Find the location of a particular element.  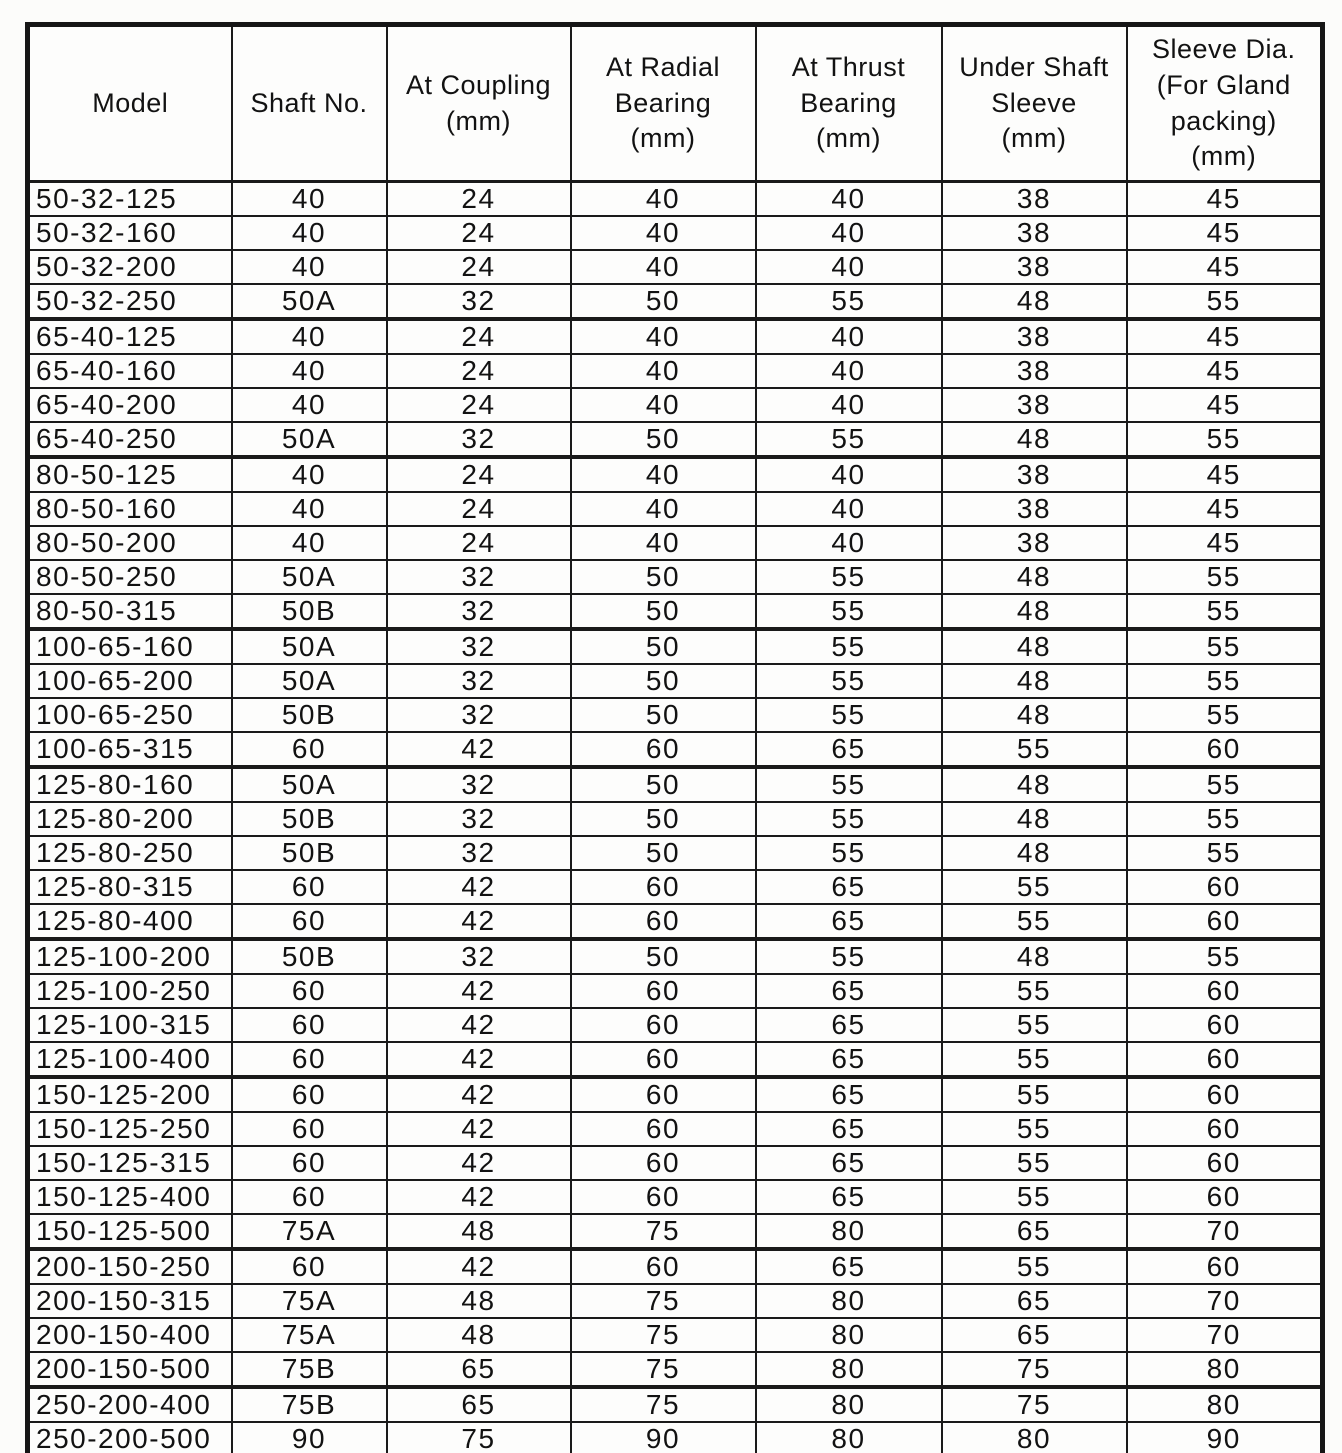

model-cell: 80-50-125 is located at coordinates (129, 474).